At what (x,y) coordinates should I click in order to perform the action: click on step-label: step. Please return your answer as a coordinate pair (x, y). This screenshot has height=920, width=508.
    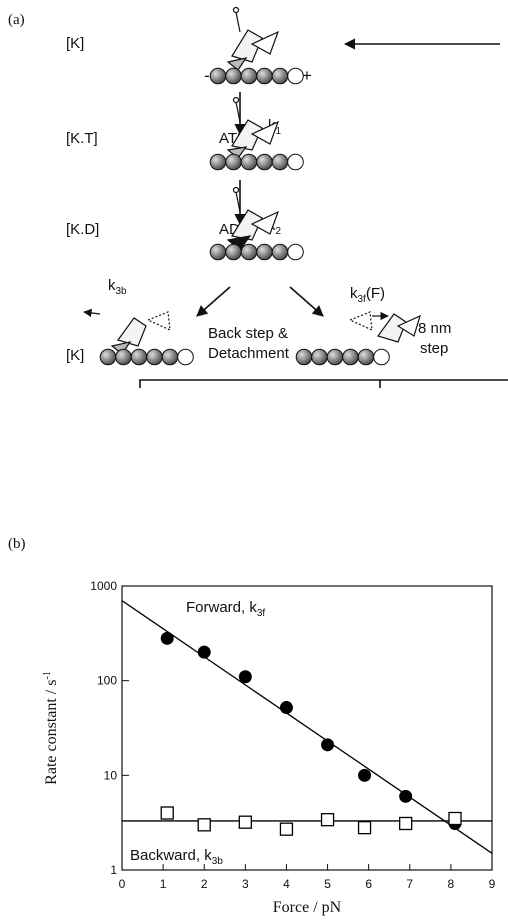
    Looking at the image, I should click on (434, 348).